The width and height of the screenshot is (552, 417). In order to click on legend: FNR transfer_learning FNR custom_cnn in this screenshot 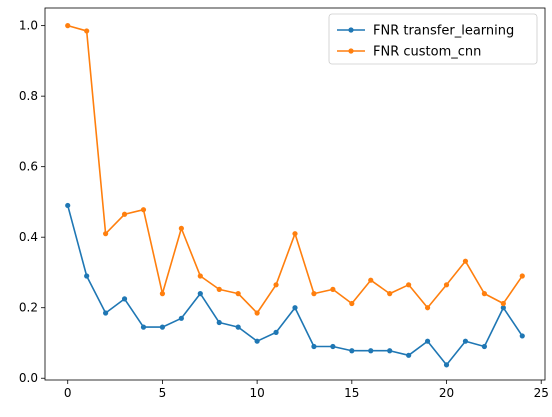, I will do `click(433, 39)`.